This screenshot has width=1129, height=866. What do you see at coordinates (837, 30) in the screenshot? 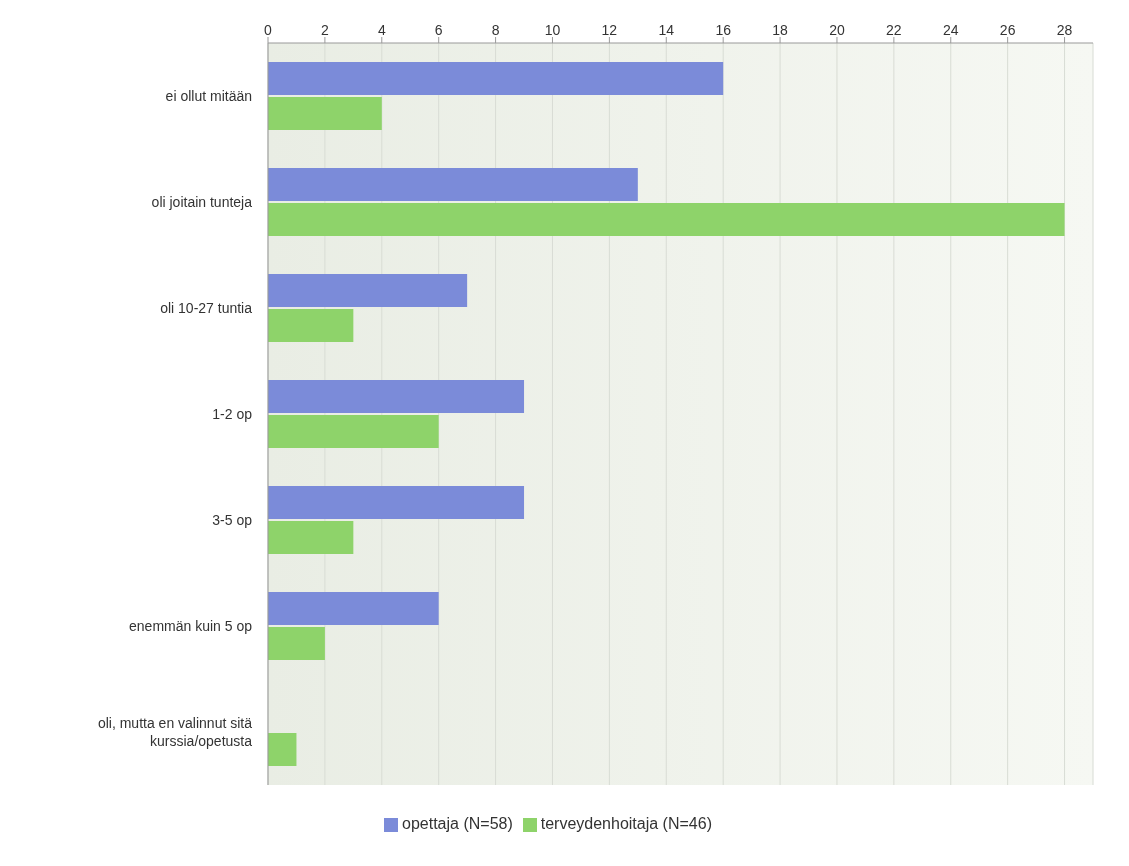
I see `x-tick-label: 20` at bounding box center [837, 30].